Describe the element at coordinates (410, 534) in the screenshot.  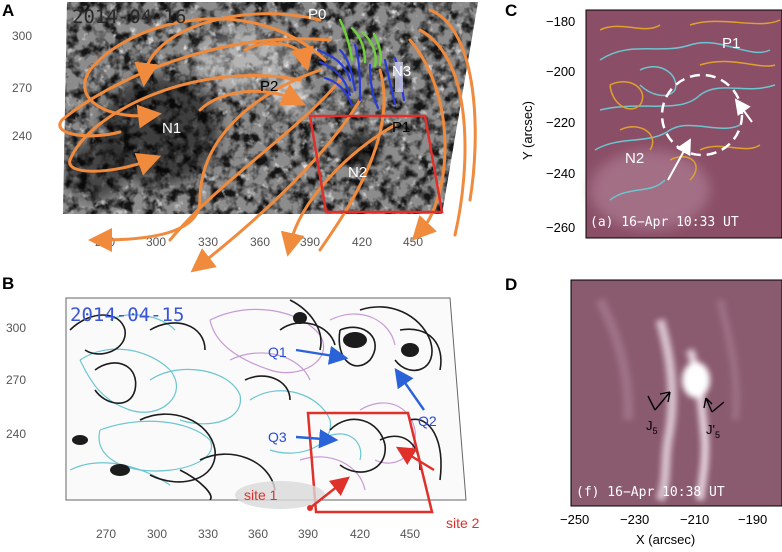
I see `b-xtick: 450` at that location.